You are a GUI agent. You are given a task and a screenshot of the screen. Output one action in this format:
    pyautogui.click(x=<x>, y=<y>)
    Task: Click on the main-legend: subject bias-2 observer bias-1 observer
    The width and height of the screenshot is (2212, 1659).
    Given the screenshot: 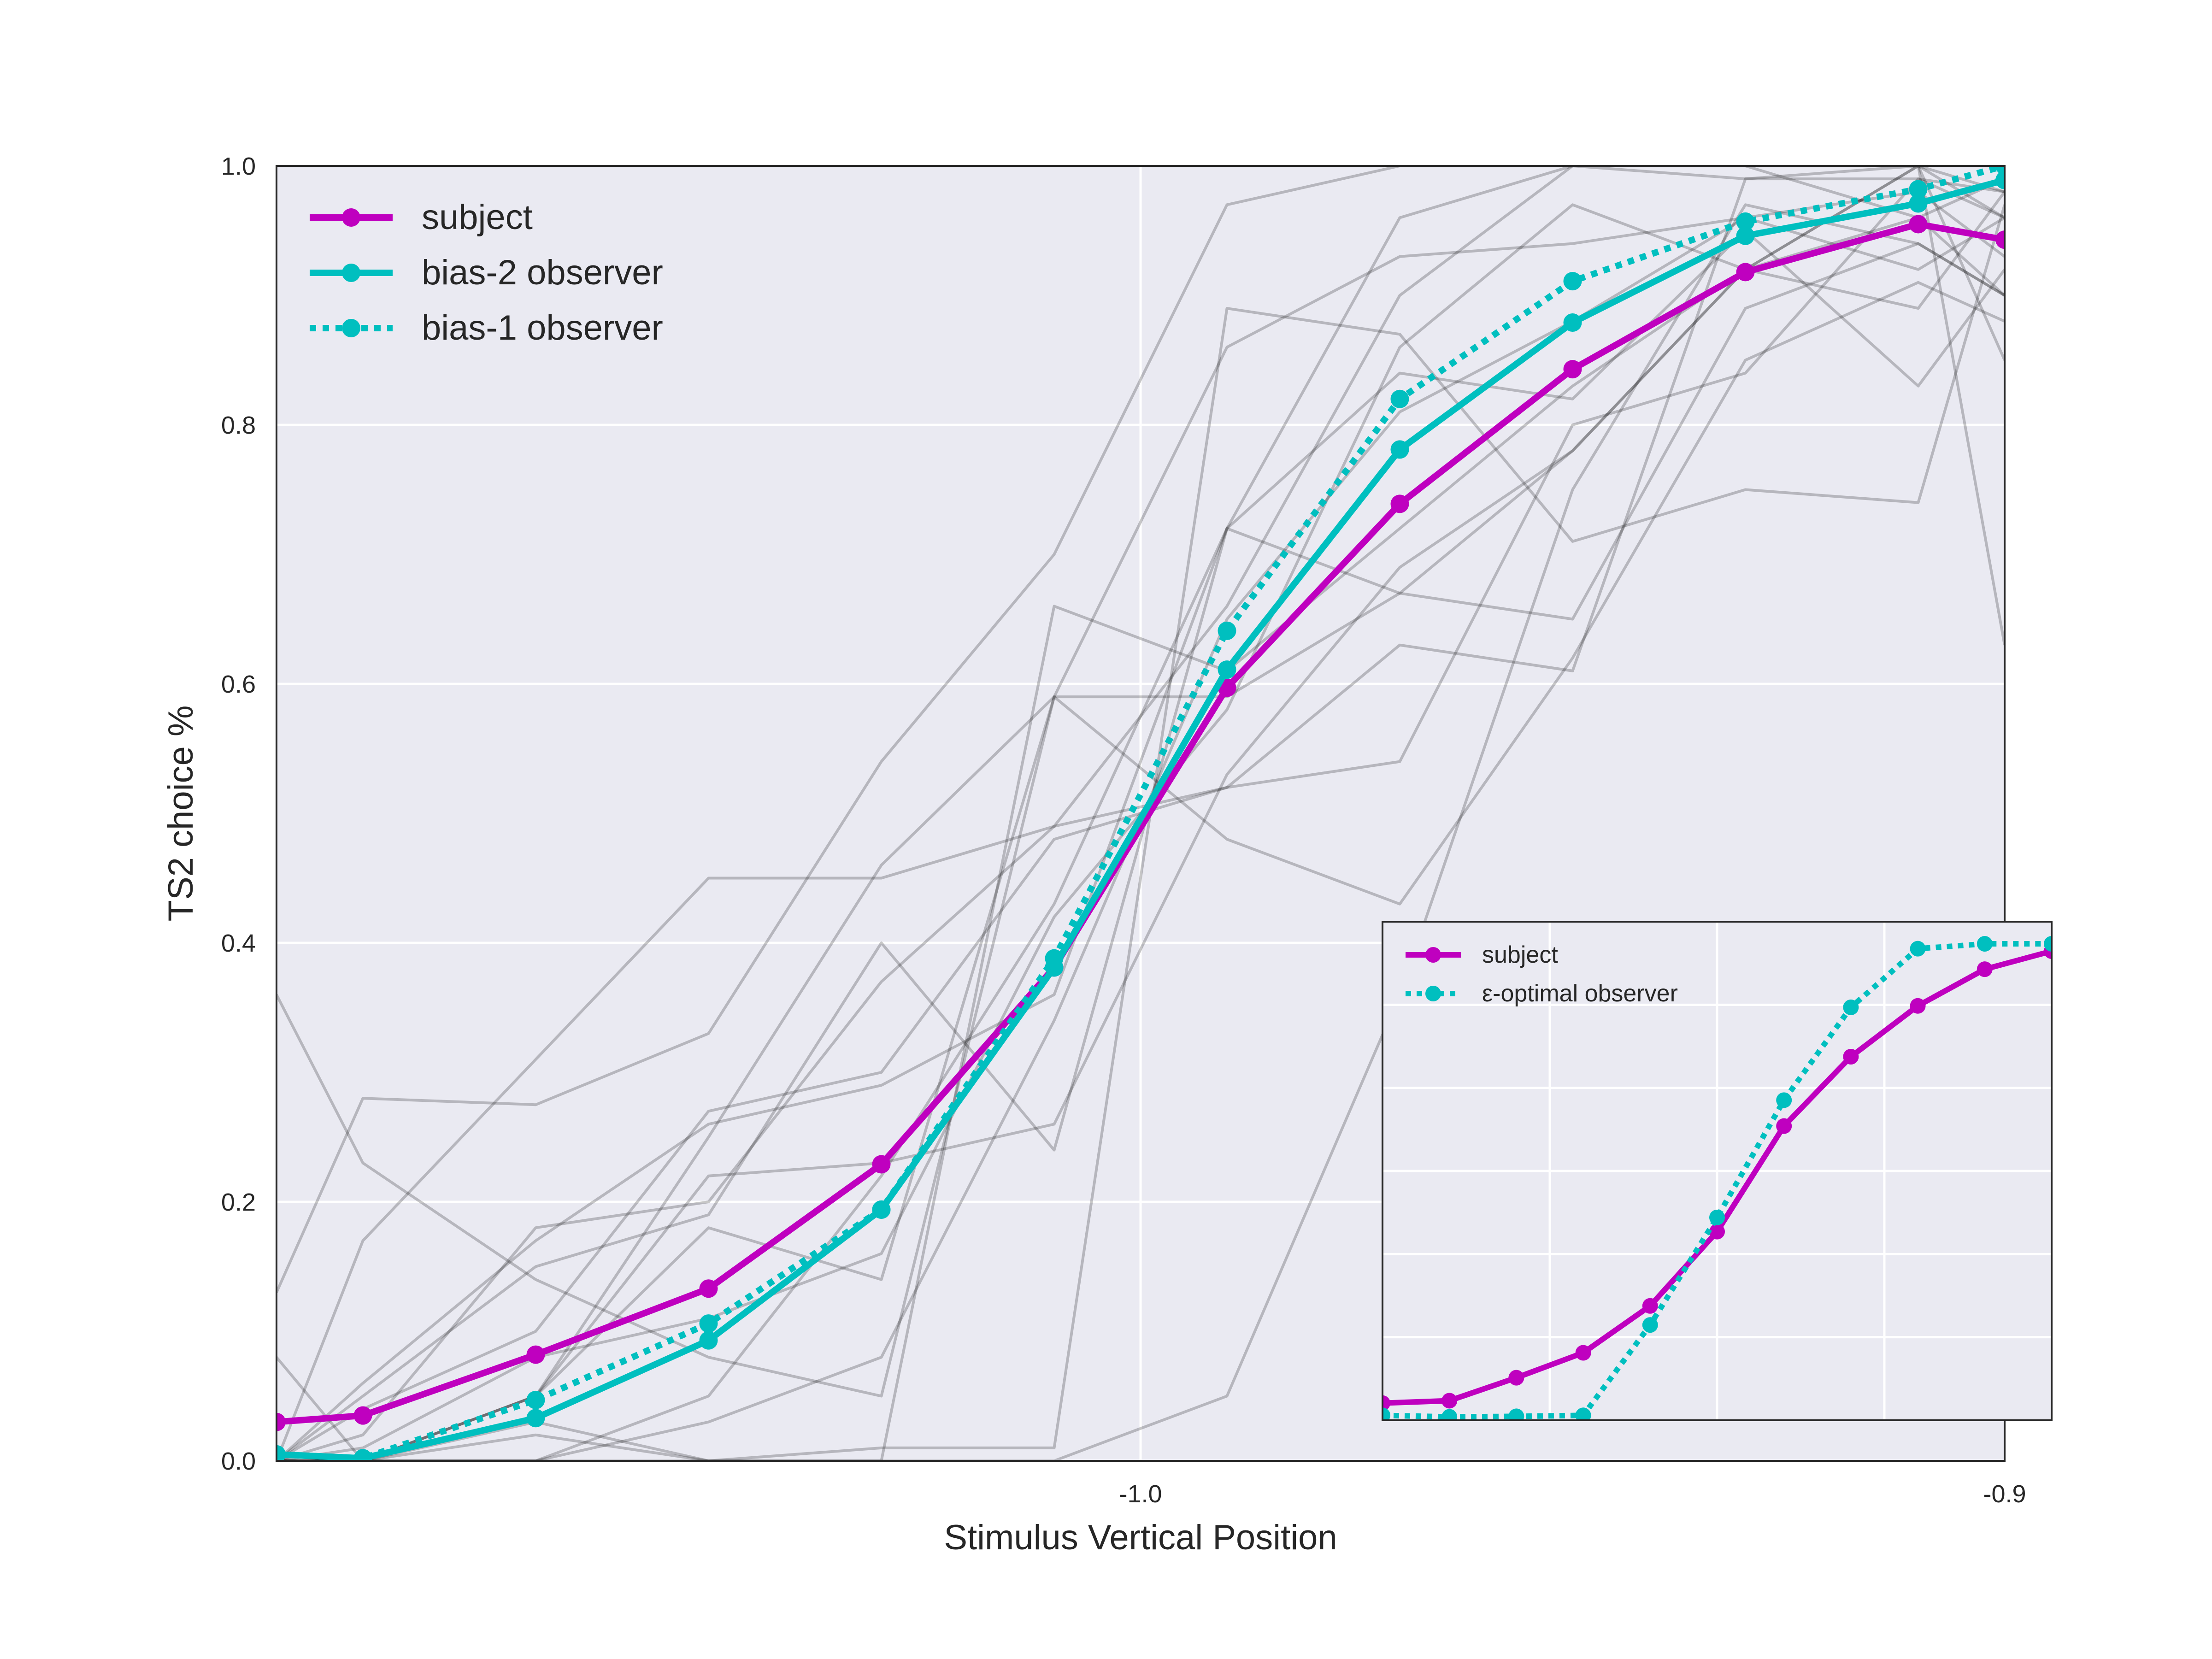 What is the action you would take?
    pyautogui.click(x=486, y=272)
    